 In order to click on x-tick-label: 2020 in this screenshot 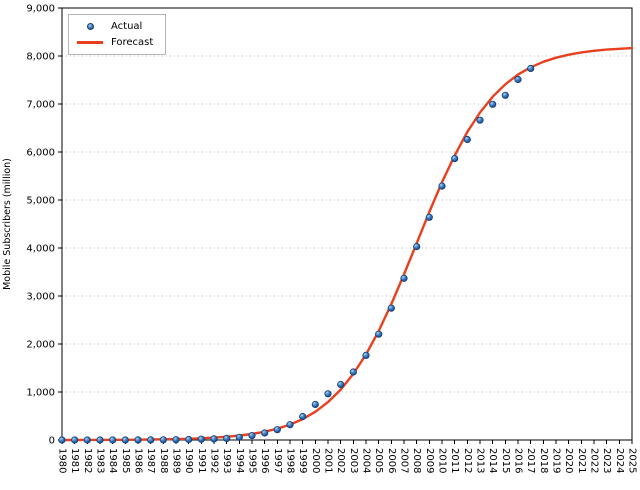, I will do `click(568, 460)`.